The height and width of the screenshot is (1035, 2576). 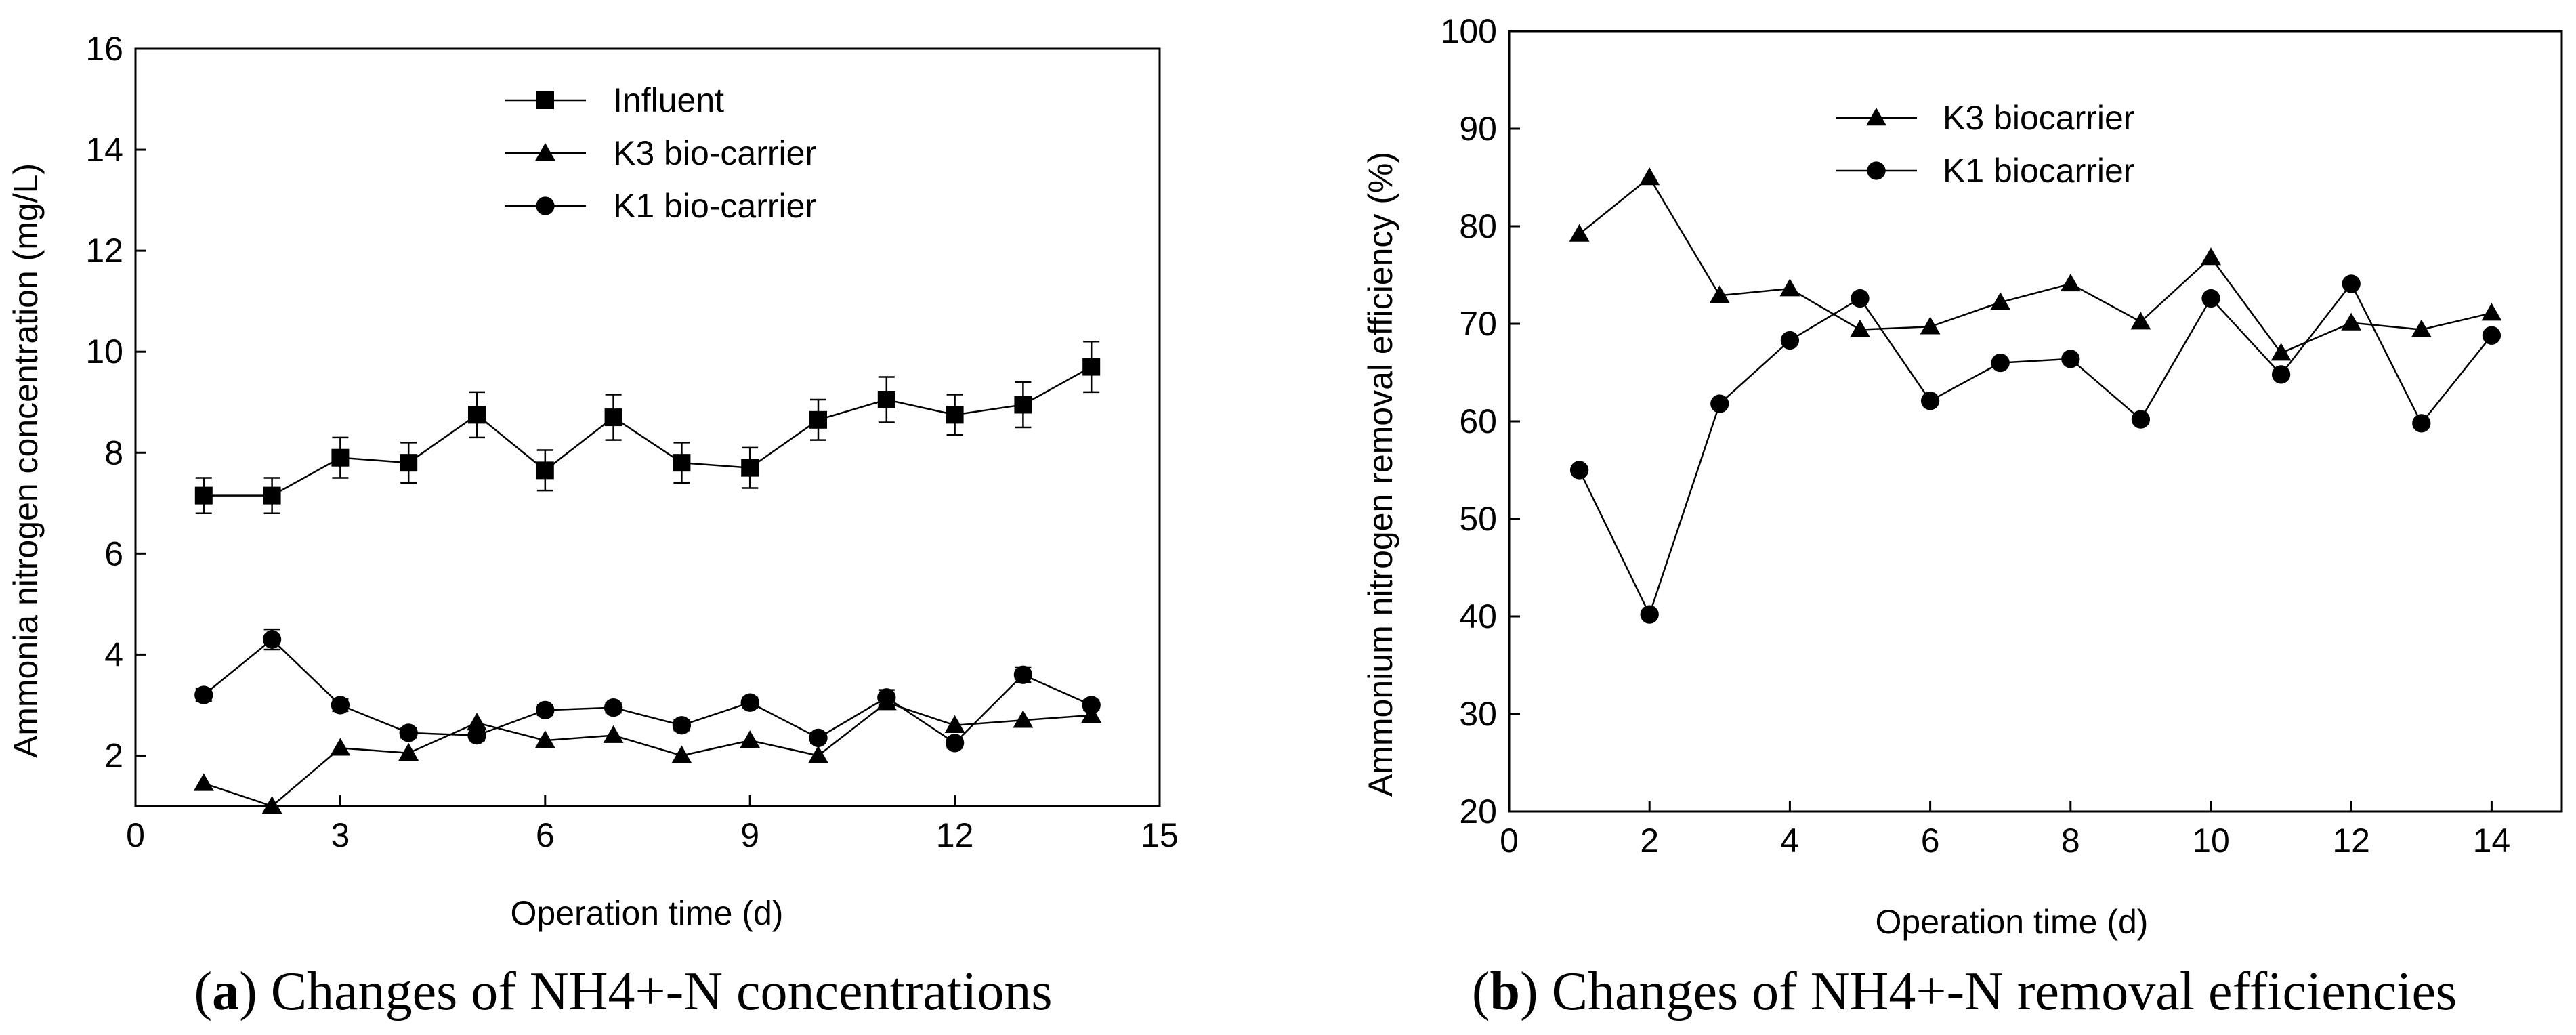 I want to click on panel-a-y-tick-label: 4, so click(x=113, y=654).